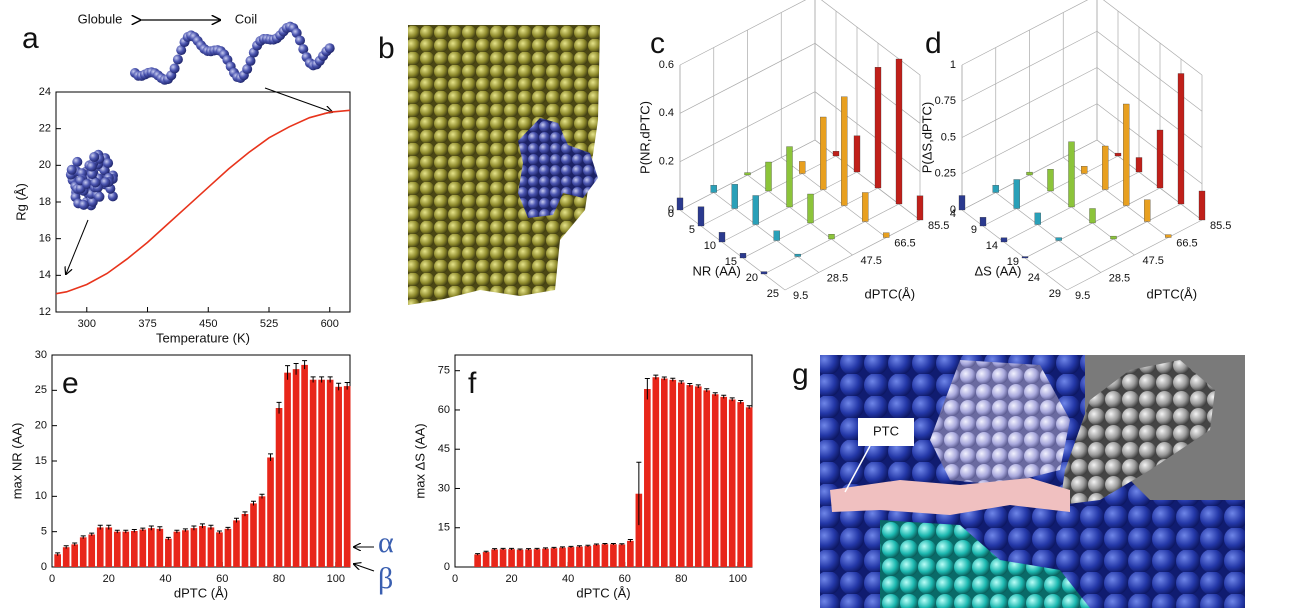 This screenshot has height=608, width=1289. Describe the element at coordinates (1220, 226) in the screenshot. I see `y-tick-label: 85.5` at that location.